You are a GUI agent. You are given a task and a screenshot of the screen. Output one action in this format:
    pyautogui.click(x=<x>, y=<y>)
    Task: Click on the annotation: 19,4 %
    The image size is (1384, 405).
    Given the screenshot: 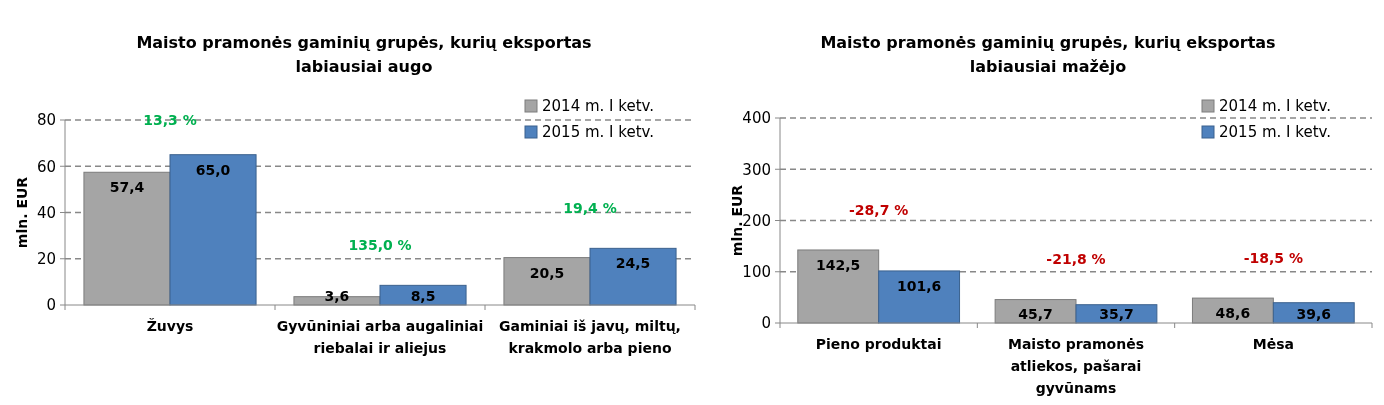 What is the action you would take?
    pyautogui.click(x=590, y=208)
    